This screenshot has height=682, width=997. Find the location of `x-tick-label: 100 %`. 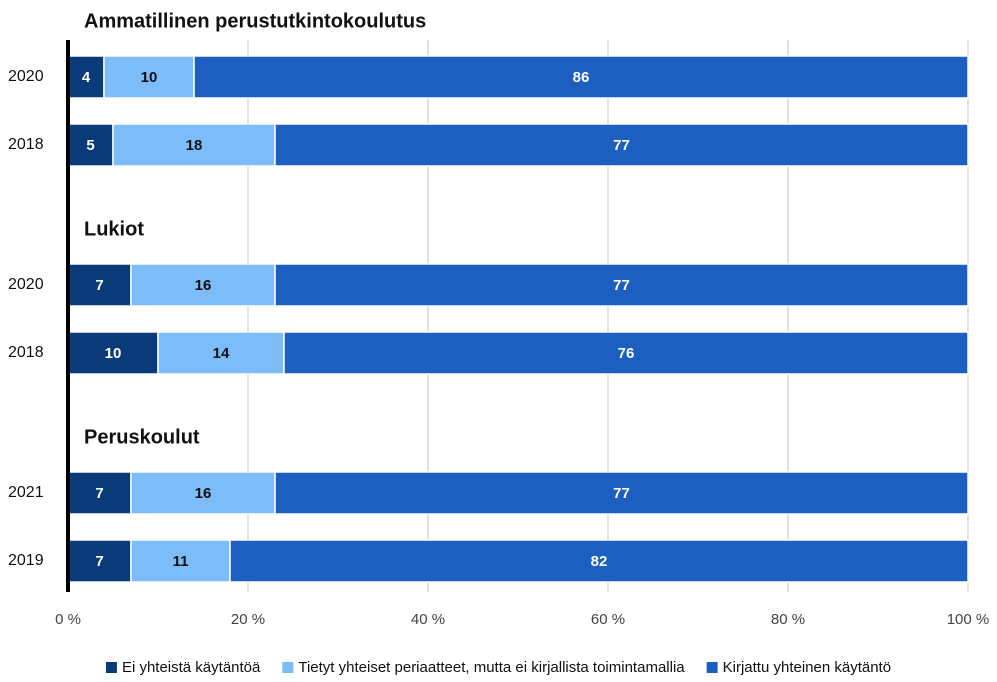

x-tick-label: 100 % is located at coordinates (968, 619).